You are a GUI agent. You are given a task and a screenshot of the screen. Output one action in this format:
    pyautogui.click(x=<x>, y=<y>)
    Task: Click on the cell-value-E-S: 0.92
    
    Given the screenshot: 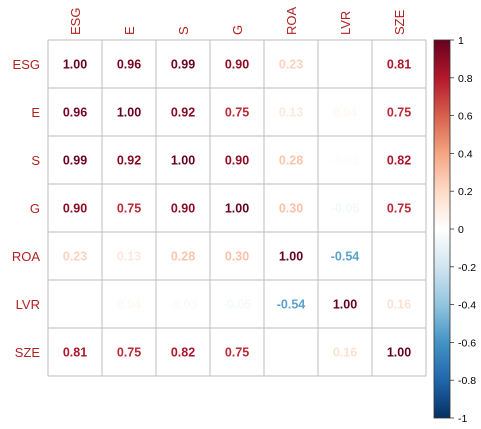 What is the action you would take?
    pyautogui.click(x=183, y=113)
    